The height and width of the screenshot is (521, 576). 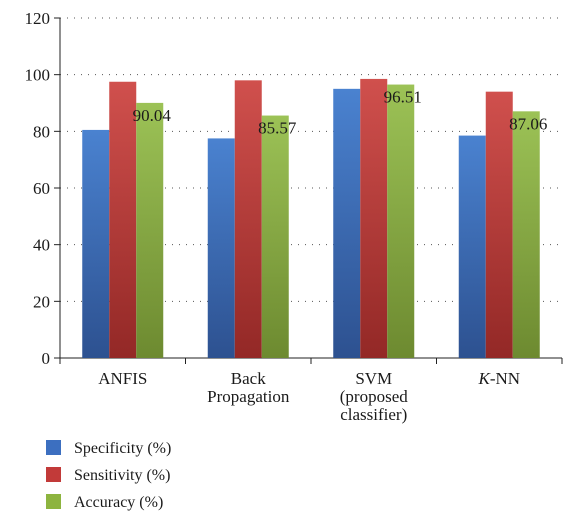 I want to click on y-tick-label: 100, so click(x=38, y=75).